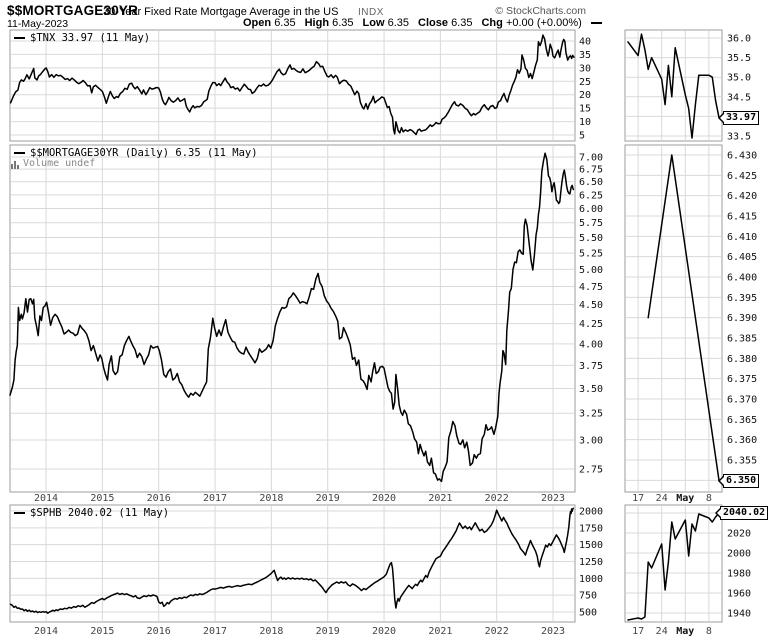 The image size is (770, 639). What do you see at coordinates (662, 631) in the screenshot?
I see `svg-text: 24` at bounding box center [662, 631].